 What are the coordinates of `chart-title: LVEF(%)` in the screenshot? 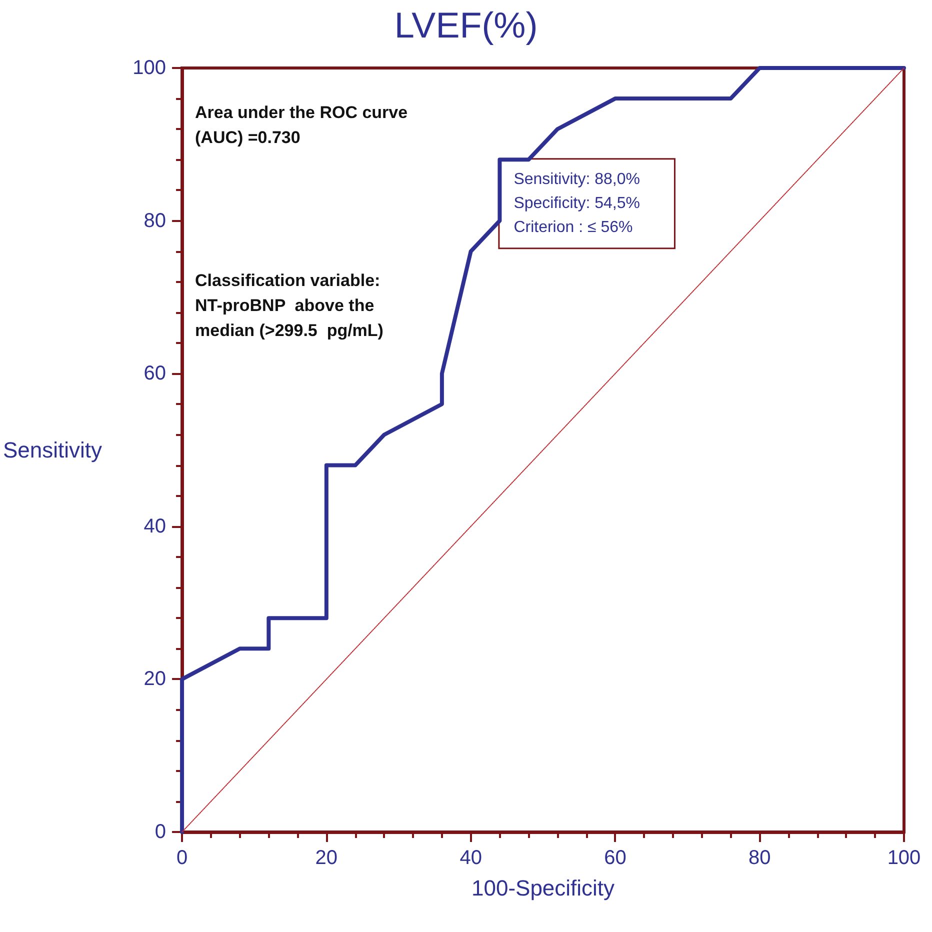 It's located at (466, 25).